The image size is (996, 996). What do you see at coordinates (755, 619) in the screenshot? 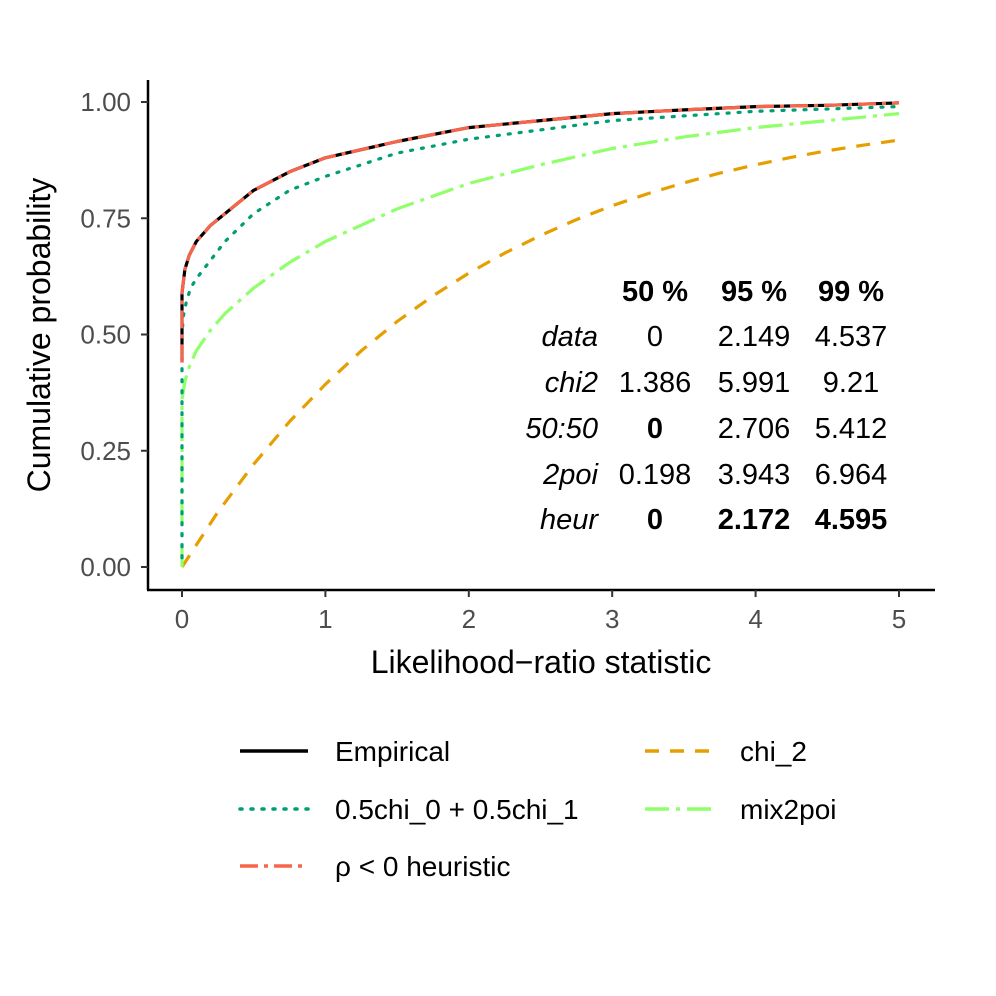
I see `x-tick-label: 4` at bounding box center [755, 619].